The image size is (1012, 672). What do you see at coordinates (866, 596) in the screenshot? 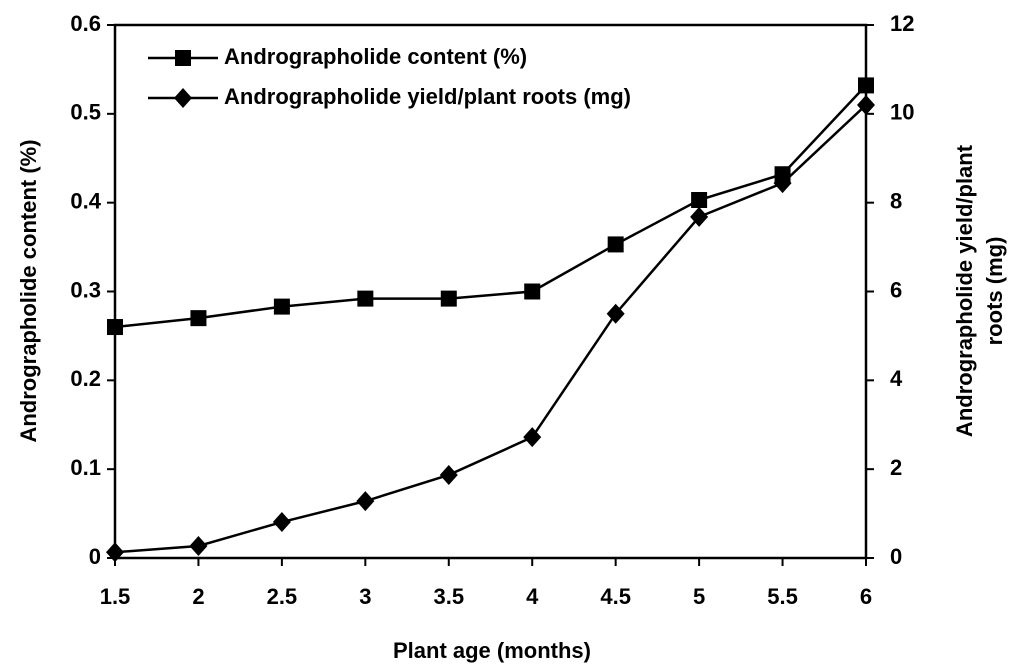
I see `x-tick-label: 6` at bounding box center [866, 596].